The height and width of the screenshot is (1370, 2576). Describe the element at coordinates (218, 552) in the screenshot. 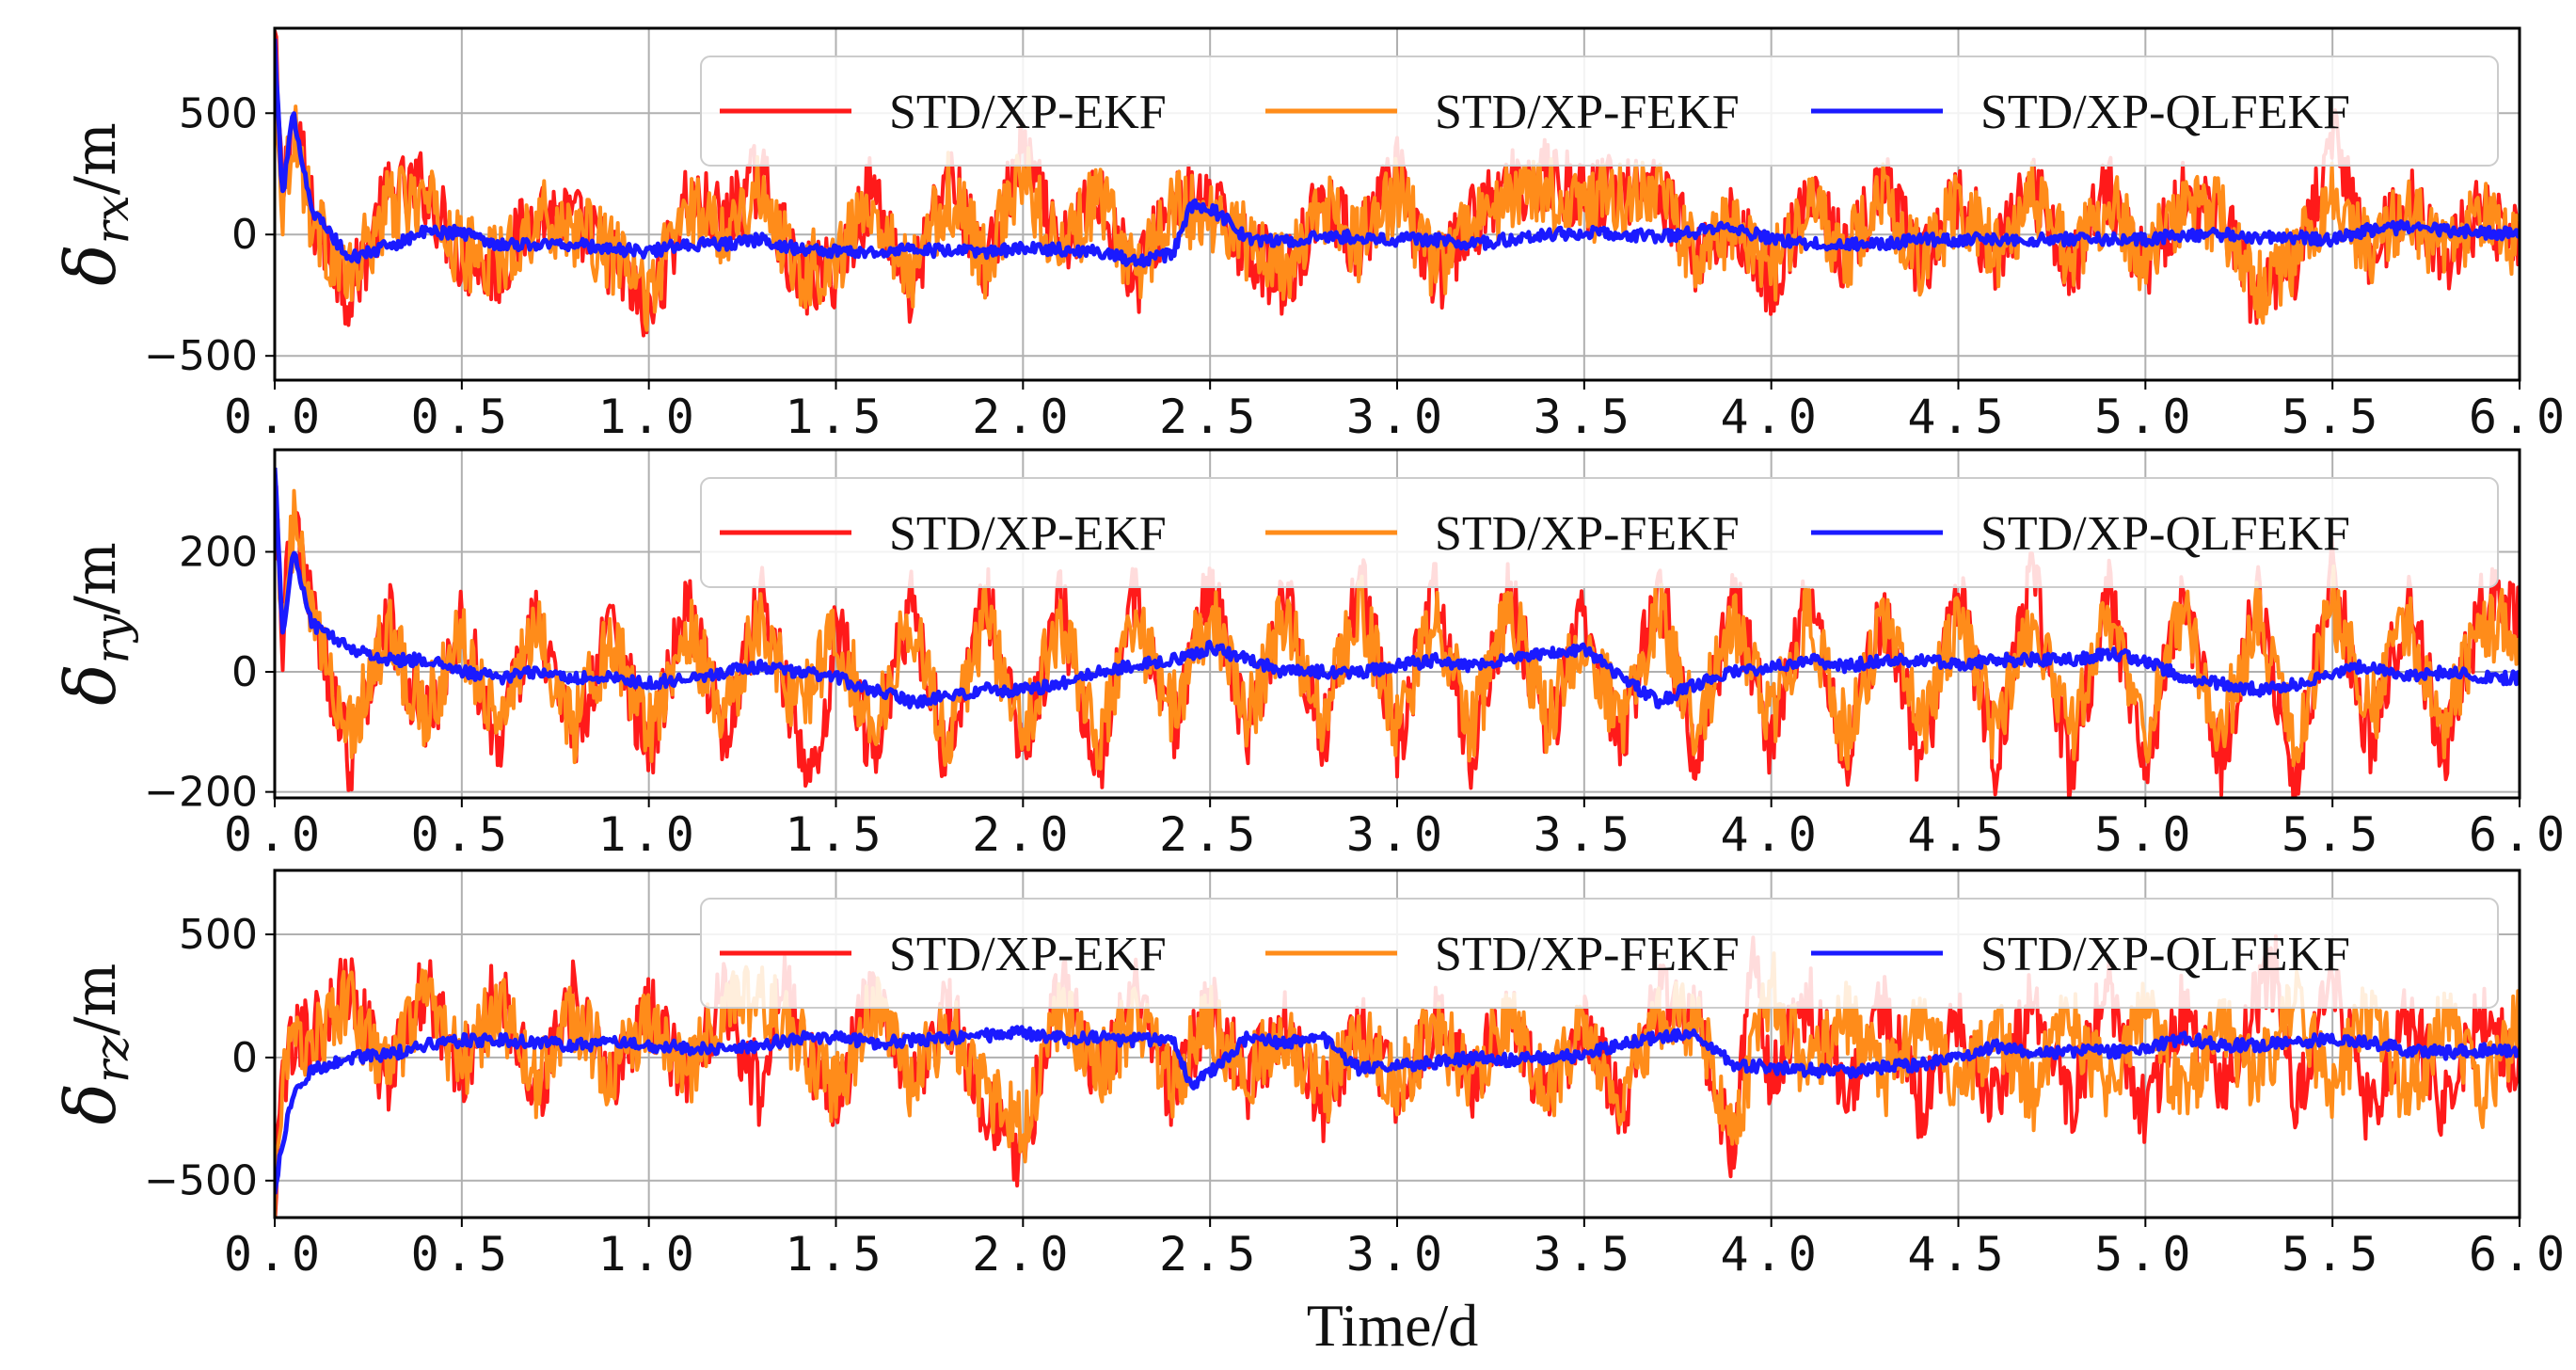

I see `y-tick-label: 200` at that location.